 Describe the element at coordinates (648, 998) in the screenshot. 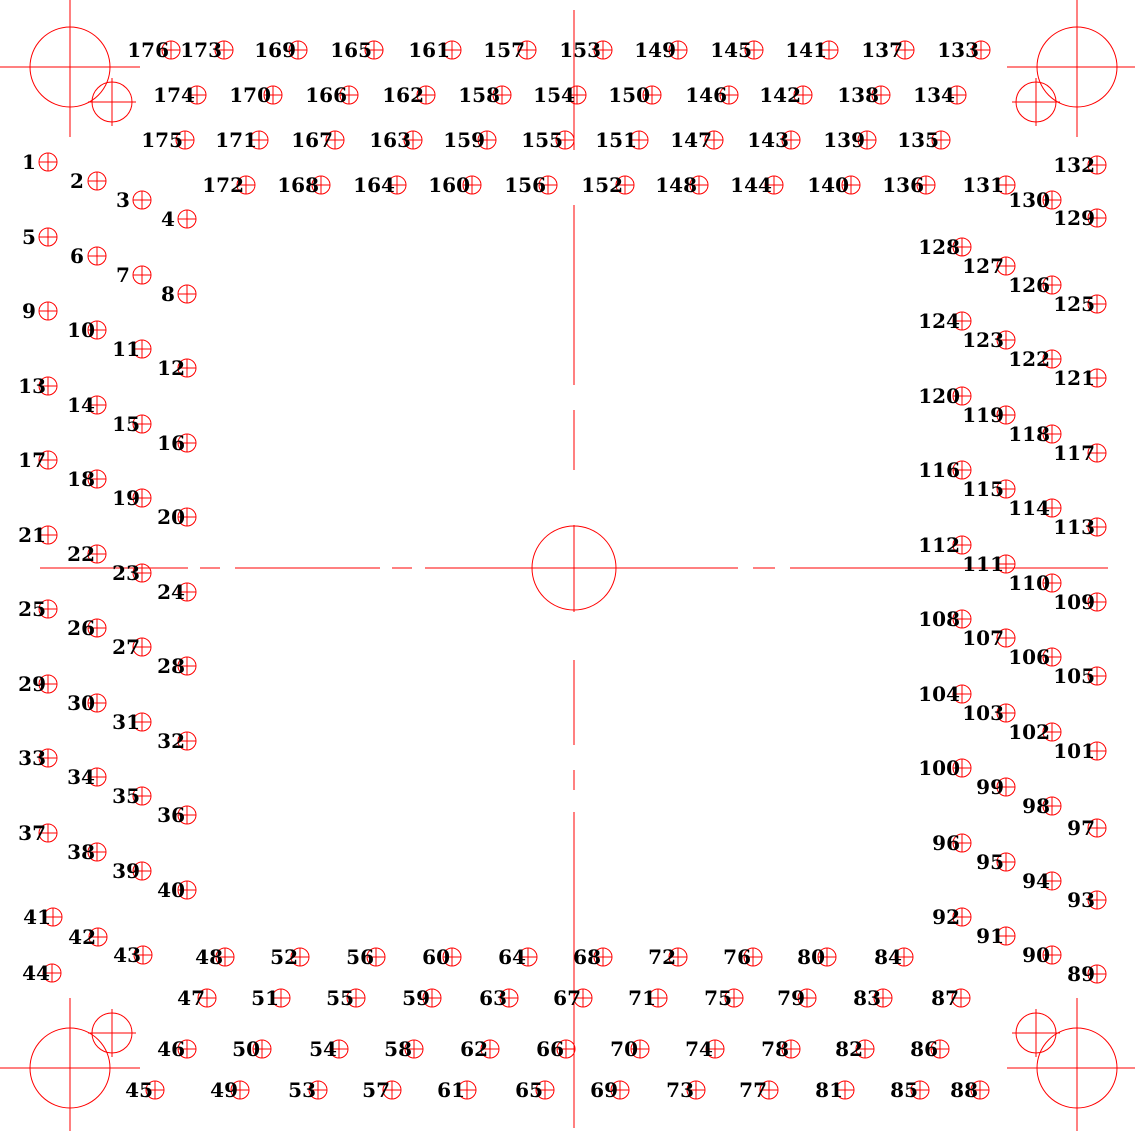

I see `pad-71: 71` at that location.